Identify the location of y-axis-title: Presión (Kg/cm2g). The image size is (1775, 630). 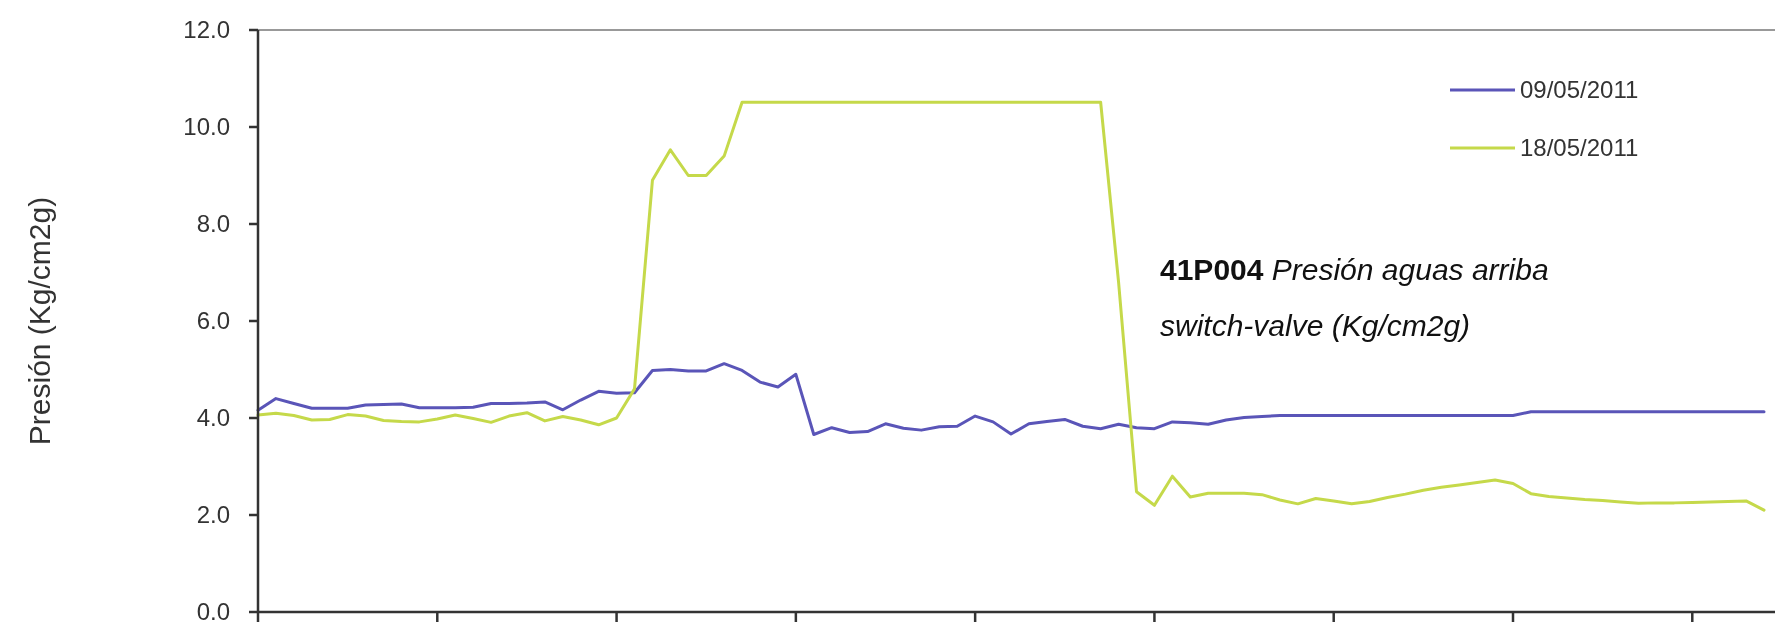
(39, 321).